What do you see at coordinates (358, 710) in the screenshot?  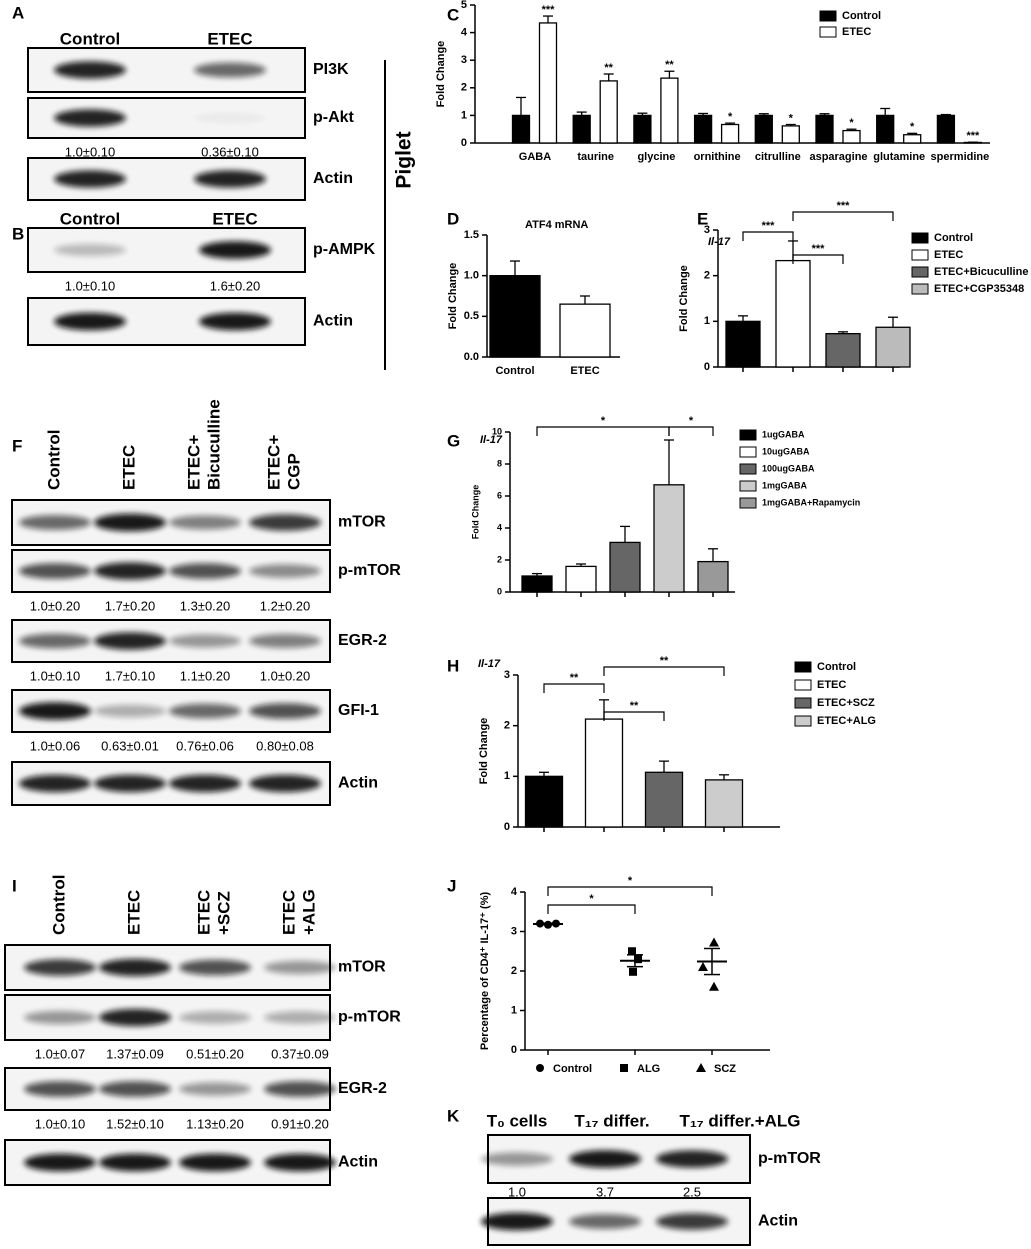 I see `protein-label: GFI-1` at bounding box center [358, 710].